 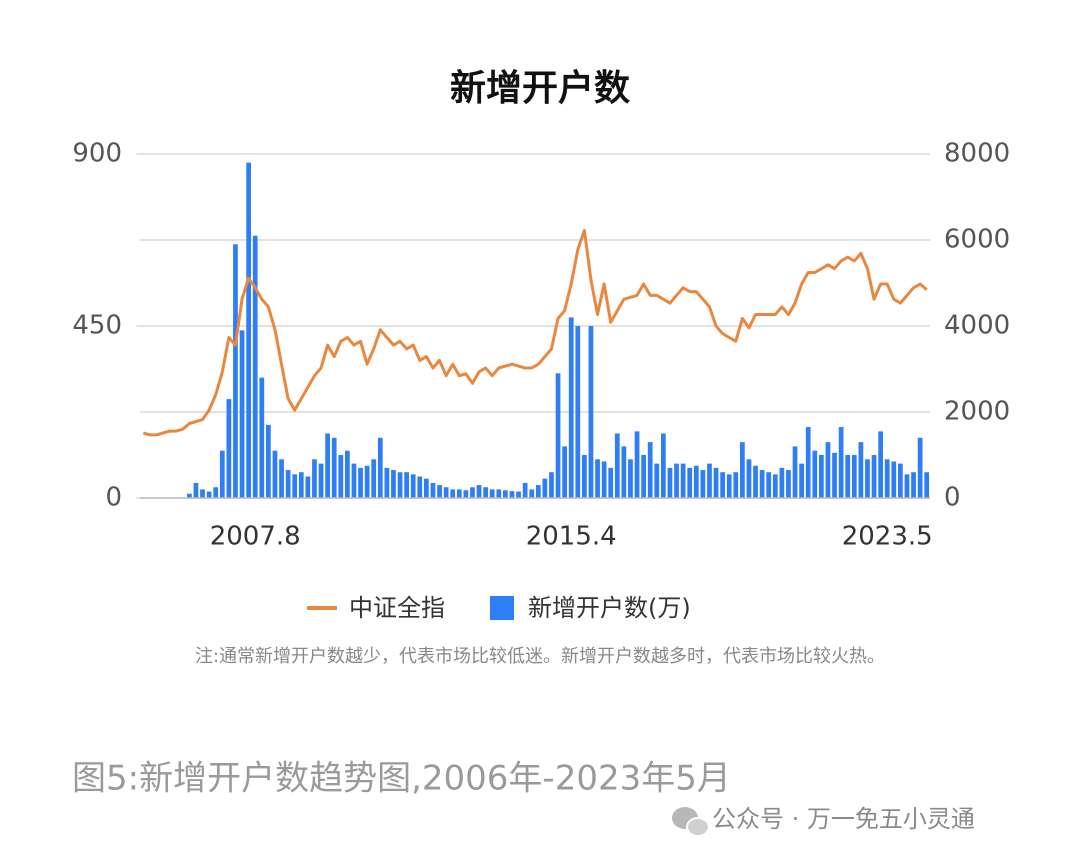 What do you see at coordinates (609, 608) in the screenshot?
I see `legend-label: 新增开户数(万)` at bounding box center [609, 608].